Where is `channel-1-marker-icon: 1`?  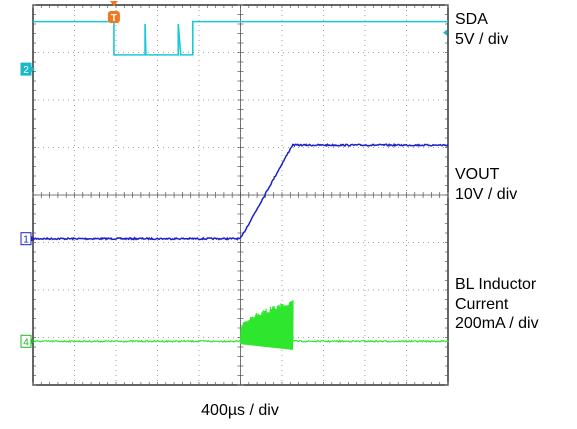
channel-1-marker-icon: 1 is located at coordinates (27, 239).